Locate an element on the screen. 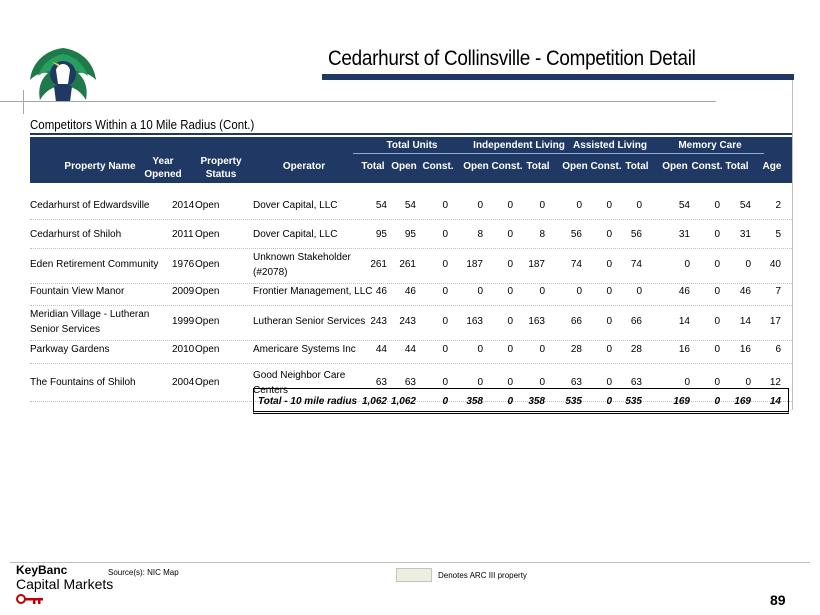  pelican-crest-logo is located at coordinates (63, 75).